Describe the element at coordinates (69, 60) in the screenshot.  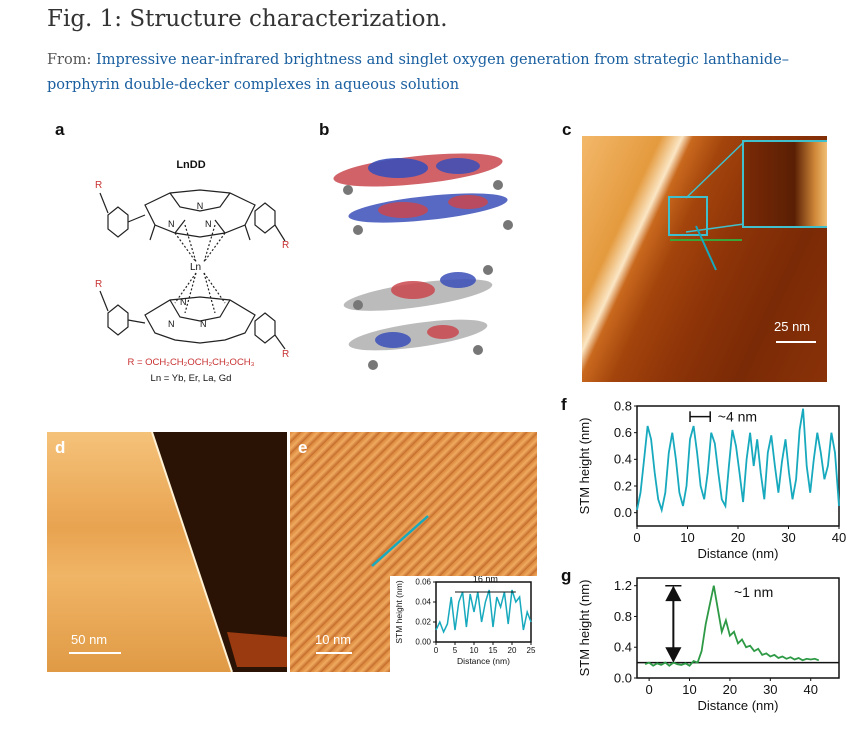
I see `from-prefix: From:` at that location.